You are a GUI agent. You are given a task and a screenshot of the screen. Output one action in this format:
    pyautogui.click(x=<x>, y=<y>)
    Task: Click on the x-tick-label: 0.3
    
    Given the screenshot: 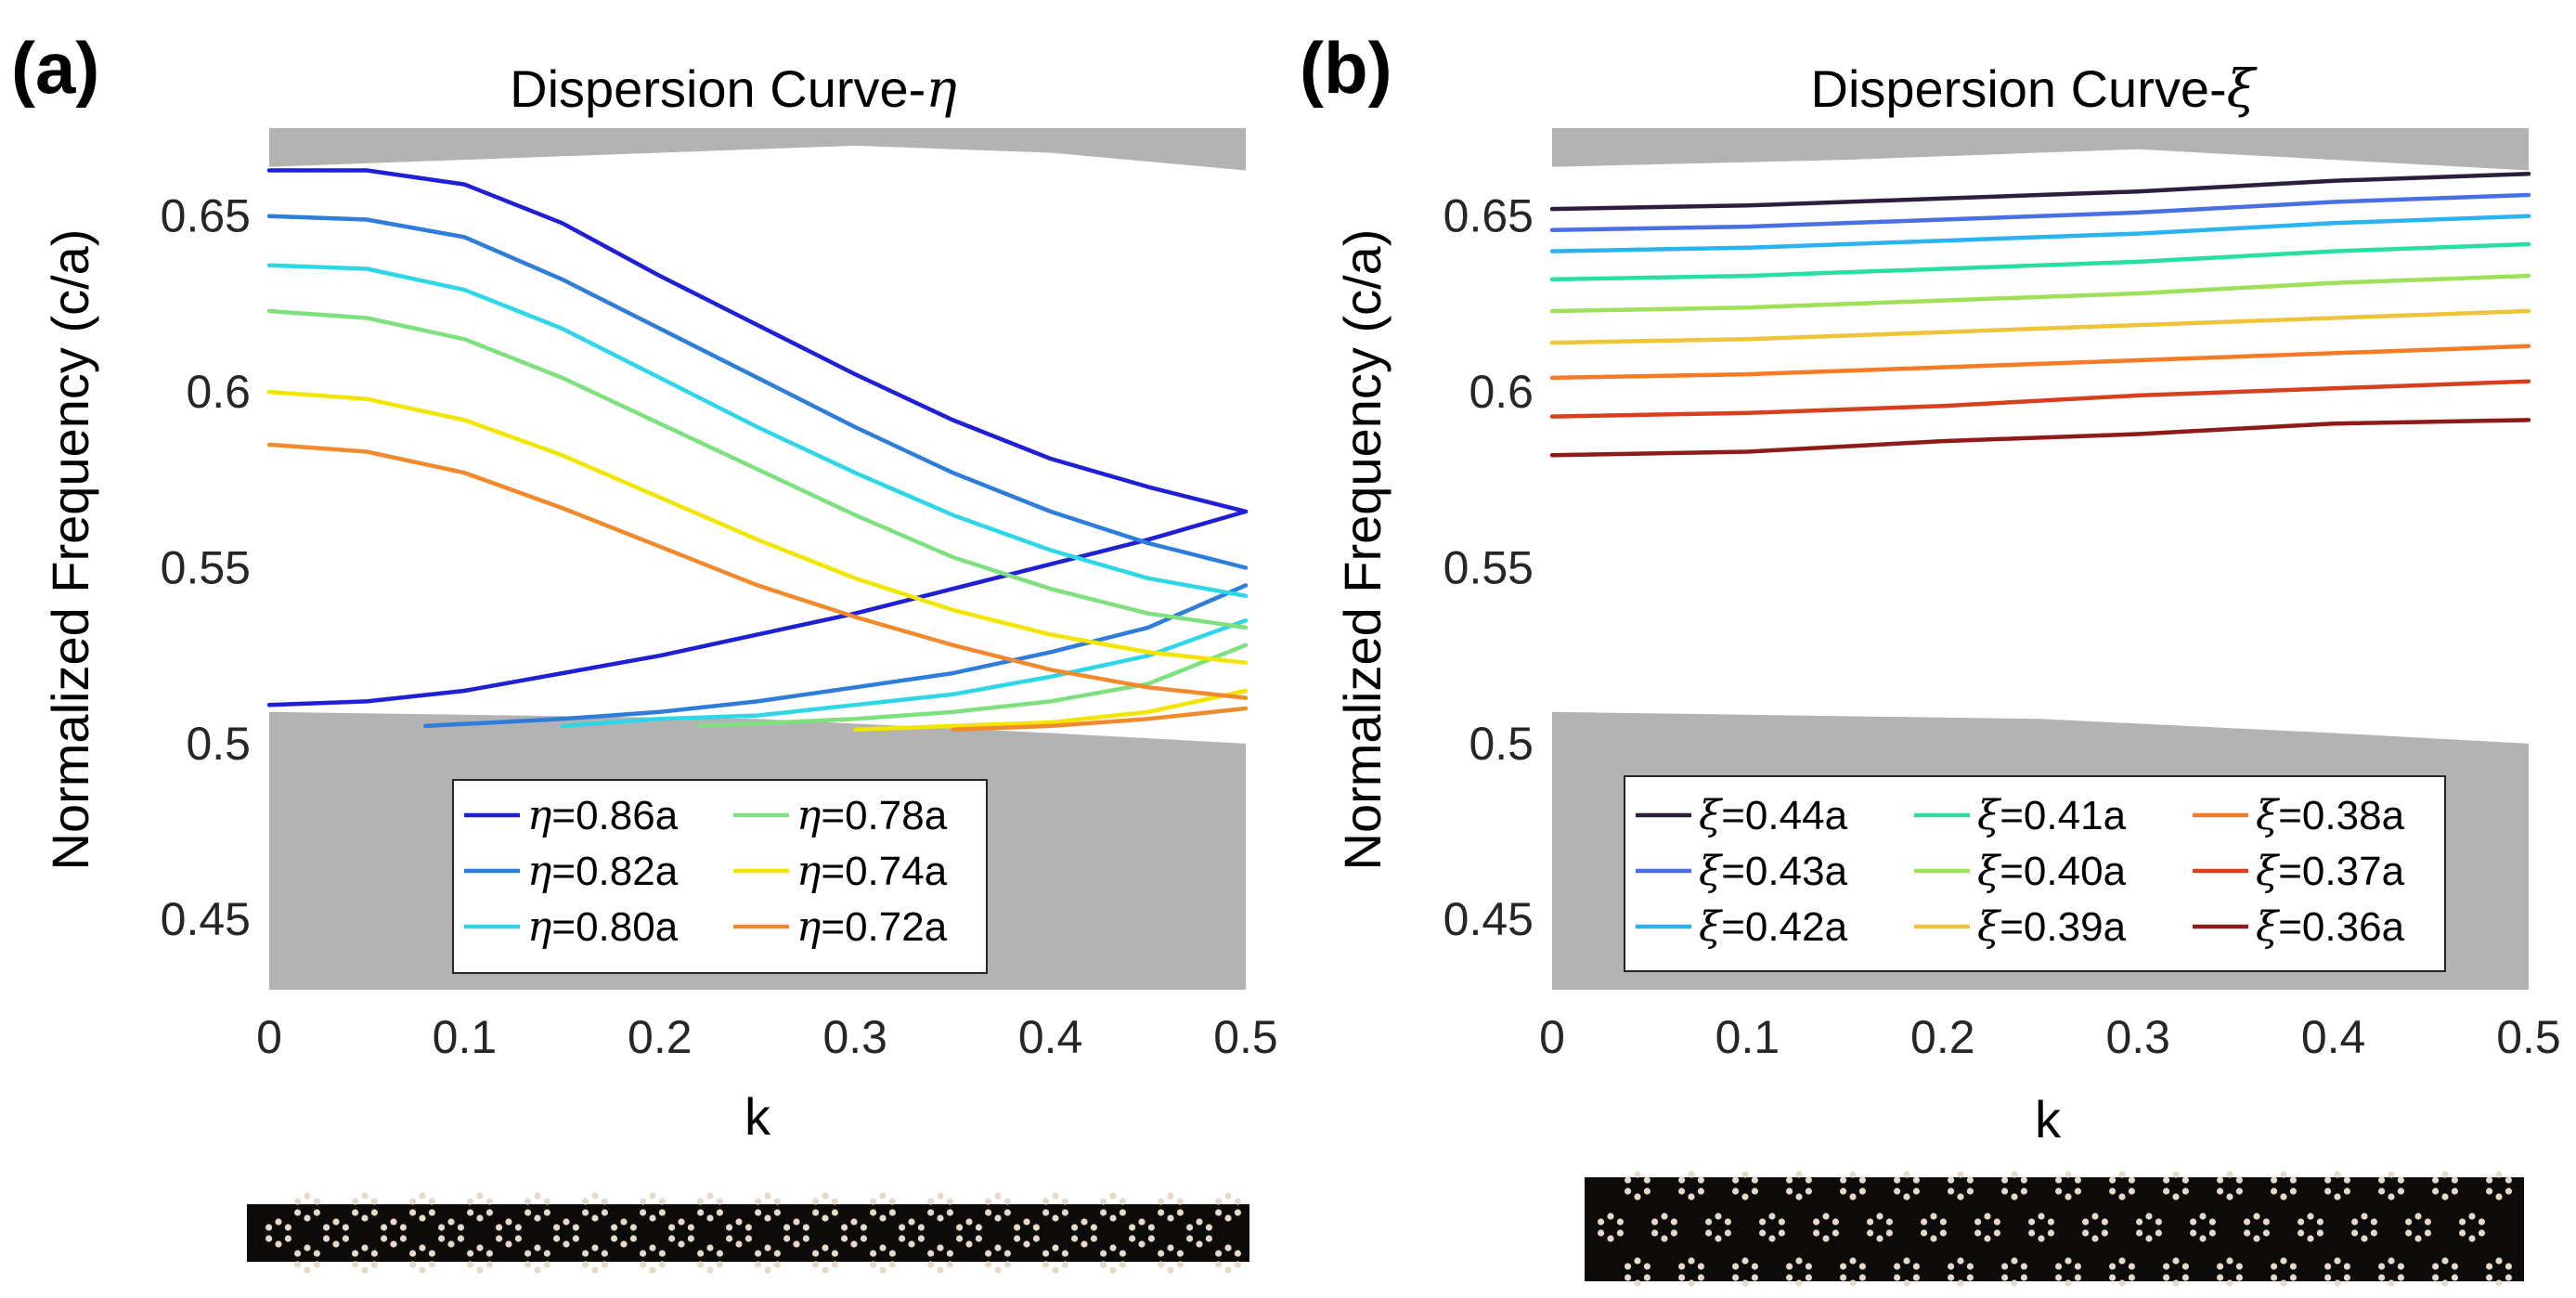 What is the action you would take?
    pyautogui.click(x=854, y=1037)
    